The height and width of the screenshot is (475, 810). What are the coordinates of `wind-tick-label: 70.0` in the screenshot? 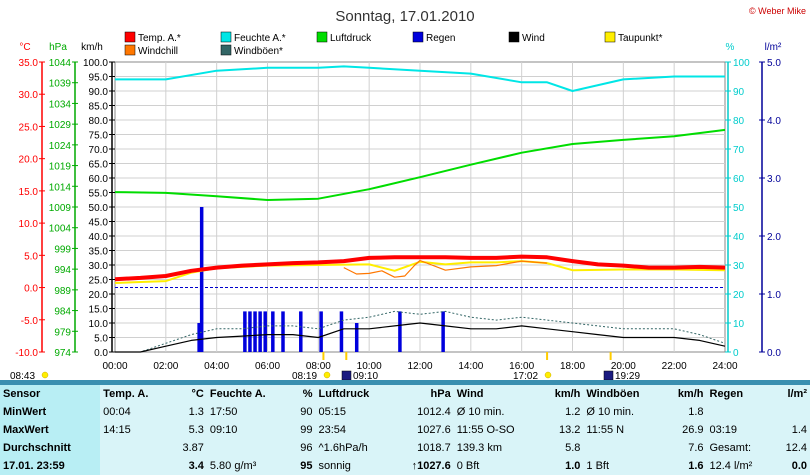 It's located at (99, 150).